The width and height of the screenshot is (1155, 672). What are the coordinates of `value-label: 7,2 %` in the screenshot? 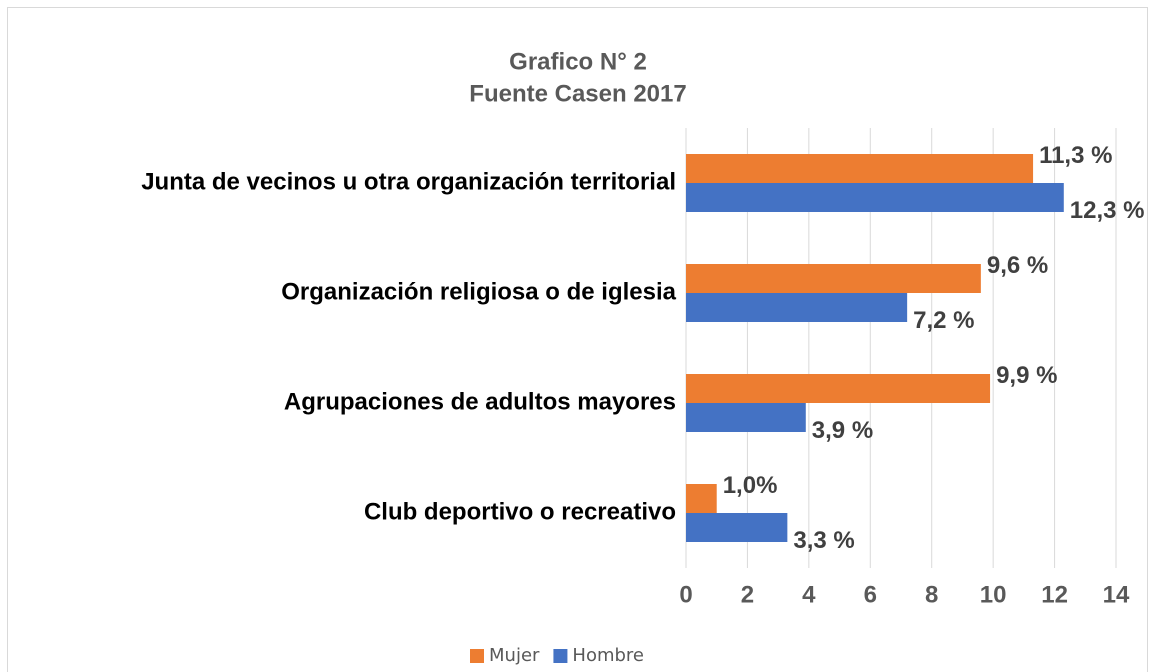 It's located at (943, 320).